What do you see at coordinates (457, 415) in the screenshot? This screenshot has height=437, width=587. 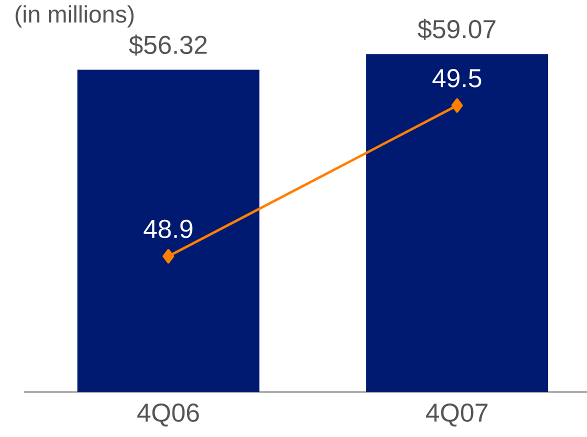 I see `x-tick-label: 4Q07` at bounding box center [457, 415].